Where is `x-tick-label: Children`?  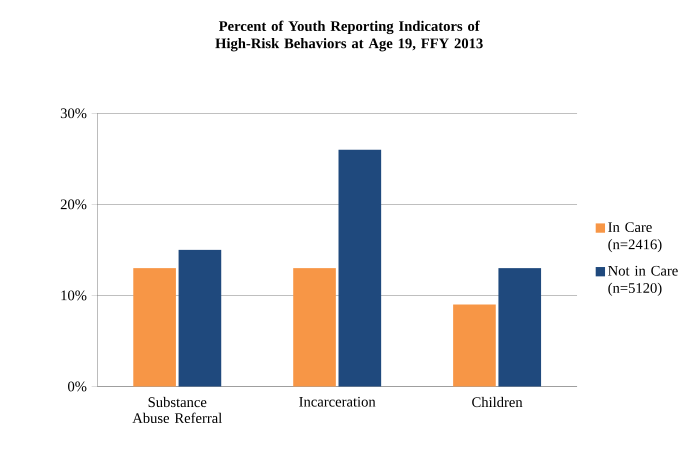
x-tick-label: Children is located at coordinates (497, 402).